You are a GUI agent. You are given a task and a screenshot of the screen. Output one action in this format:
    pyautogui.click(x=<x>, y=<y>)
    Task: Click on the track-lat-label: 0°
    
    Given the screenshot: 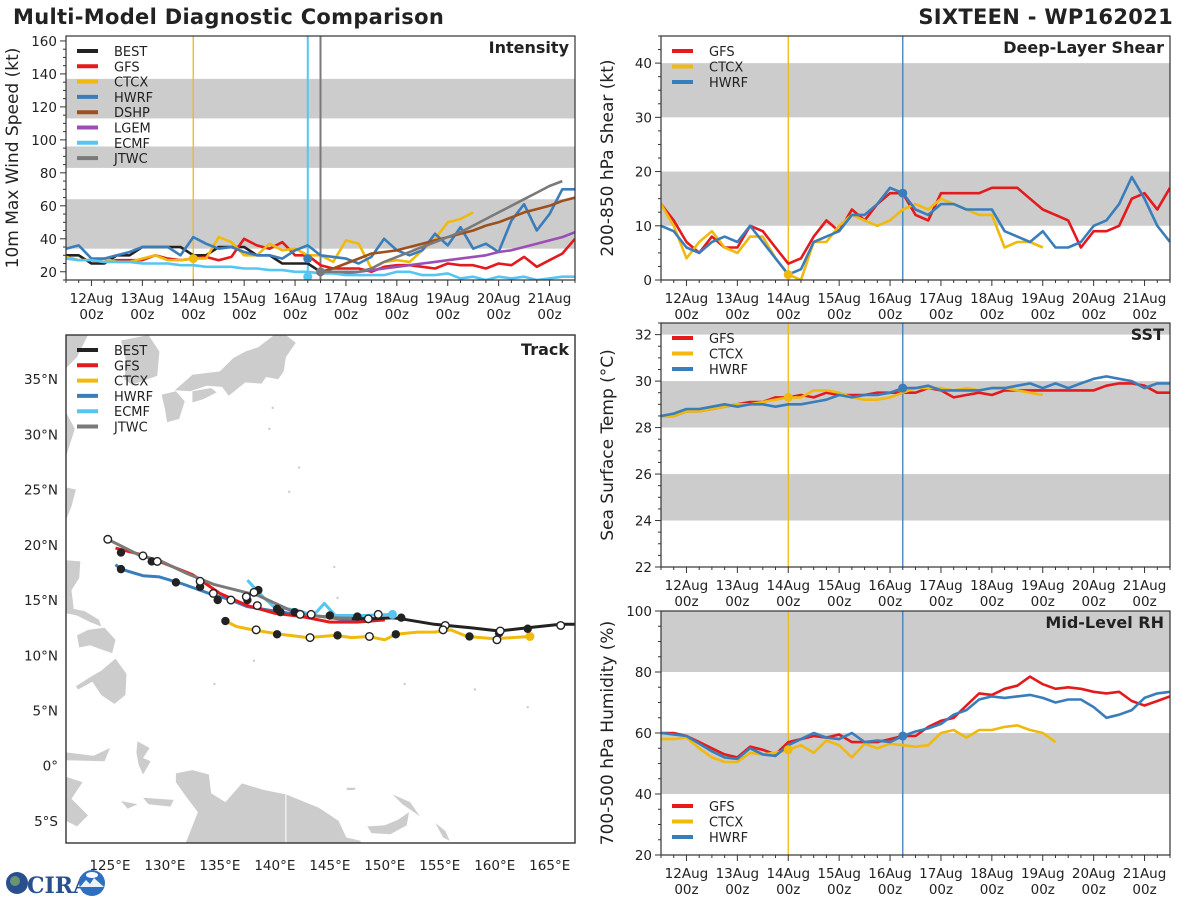 What is the action you would take?
    pyautogui.click(x=50, y=767)
    